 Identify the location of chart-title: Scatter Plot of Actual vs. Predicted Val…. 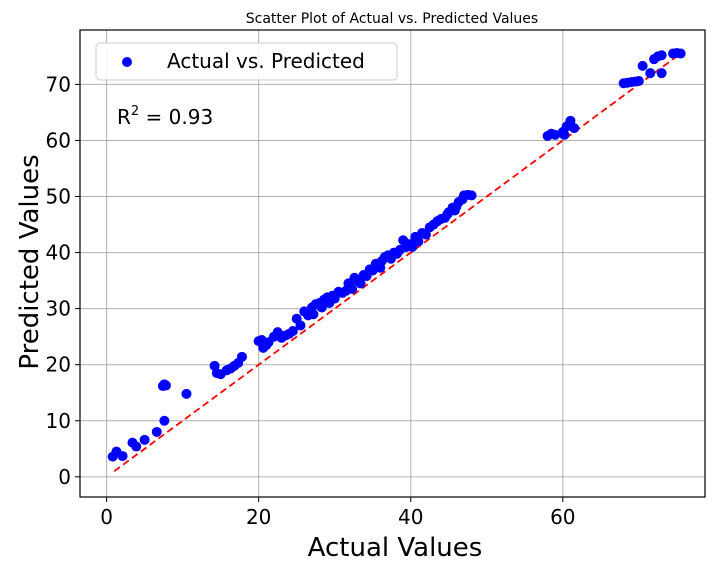
(392, 19).